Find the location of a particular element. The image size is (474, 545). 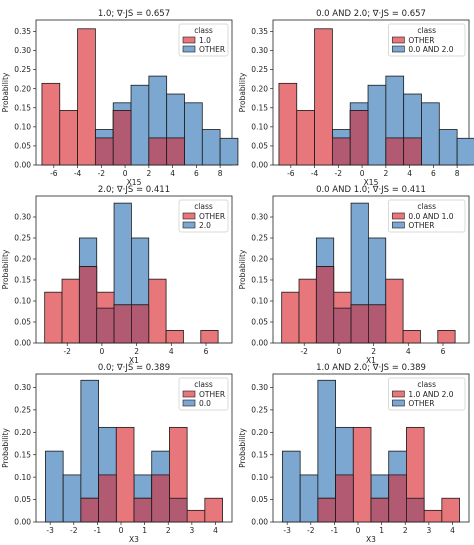

chart-title: 2.0; ∇·JS = 0.411 is located at coordinates (134, 190).